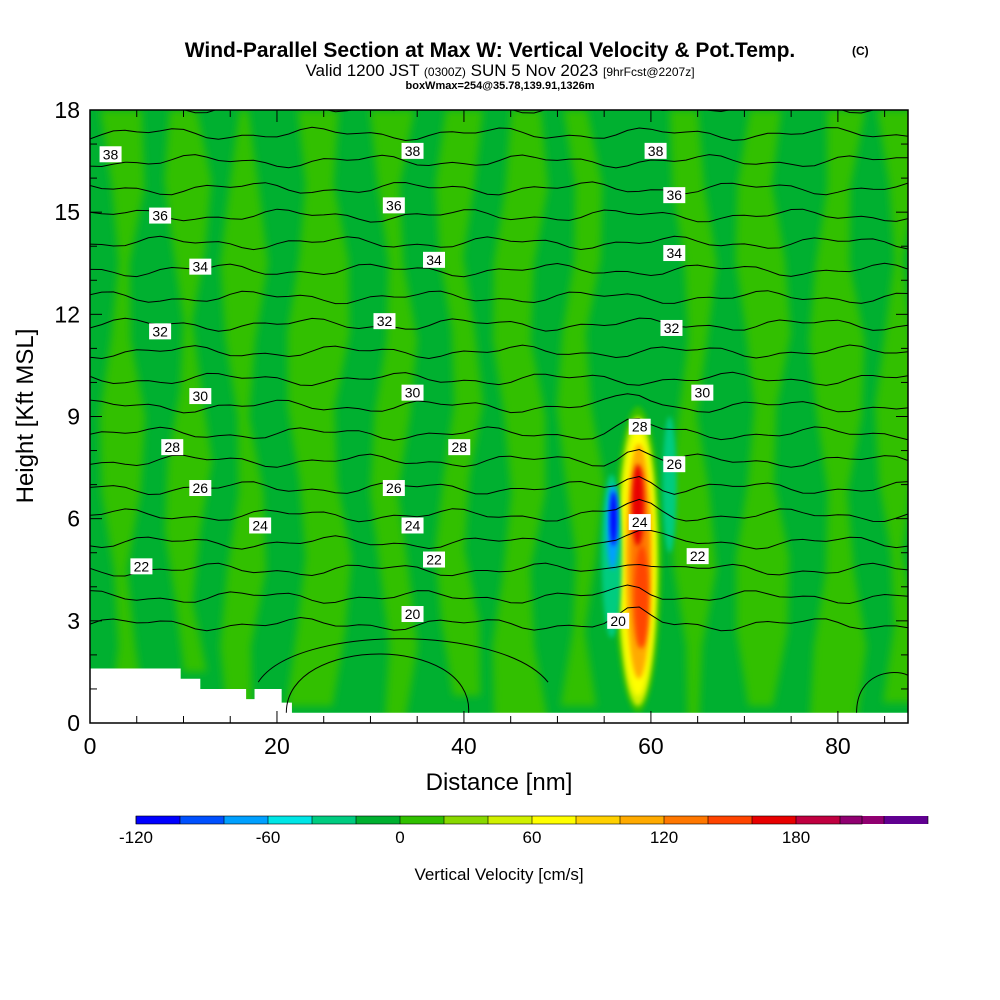 The width and height of the screenshot is (1000, 1000). Describe the element at coordinates (200, 396) in the screenshot. I see `theta-contour-label: 30` at that location.